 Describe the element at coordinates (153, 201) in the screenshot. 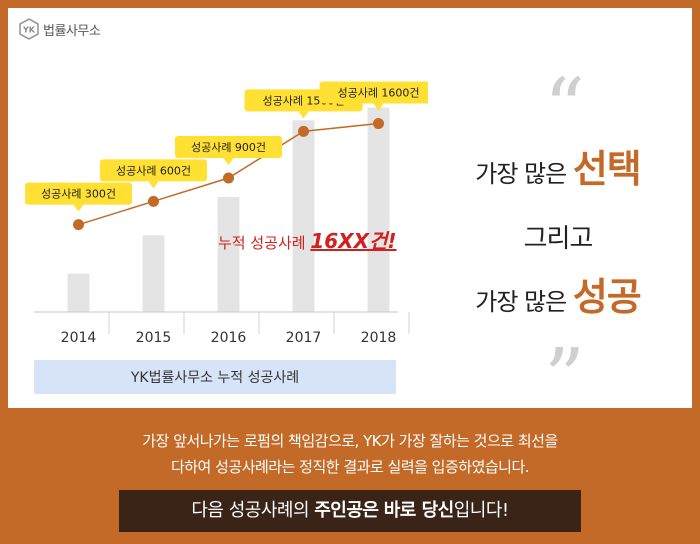

I see `point-2015` at that location.